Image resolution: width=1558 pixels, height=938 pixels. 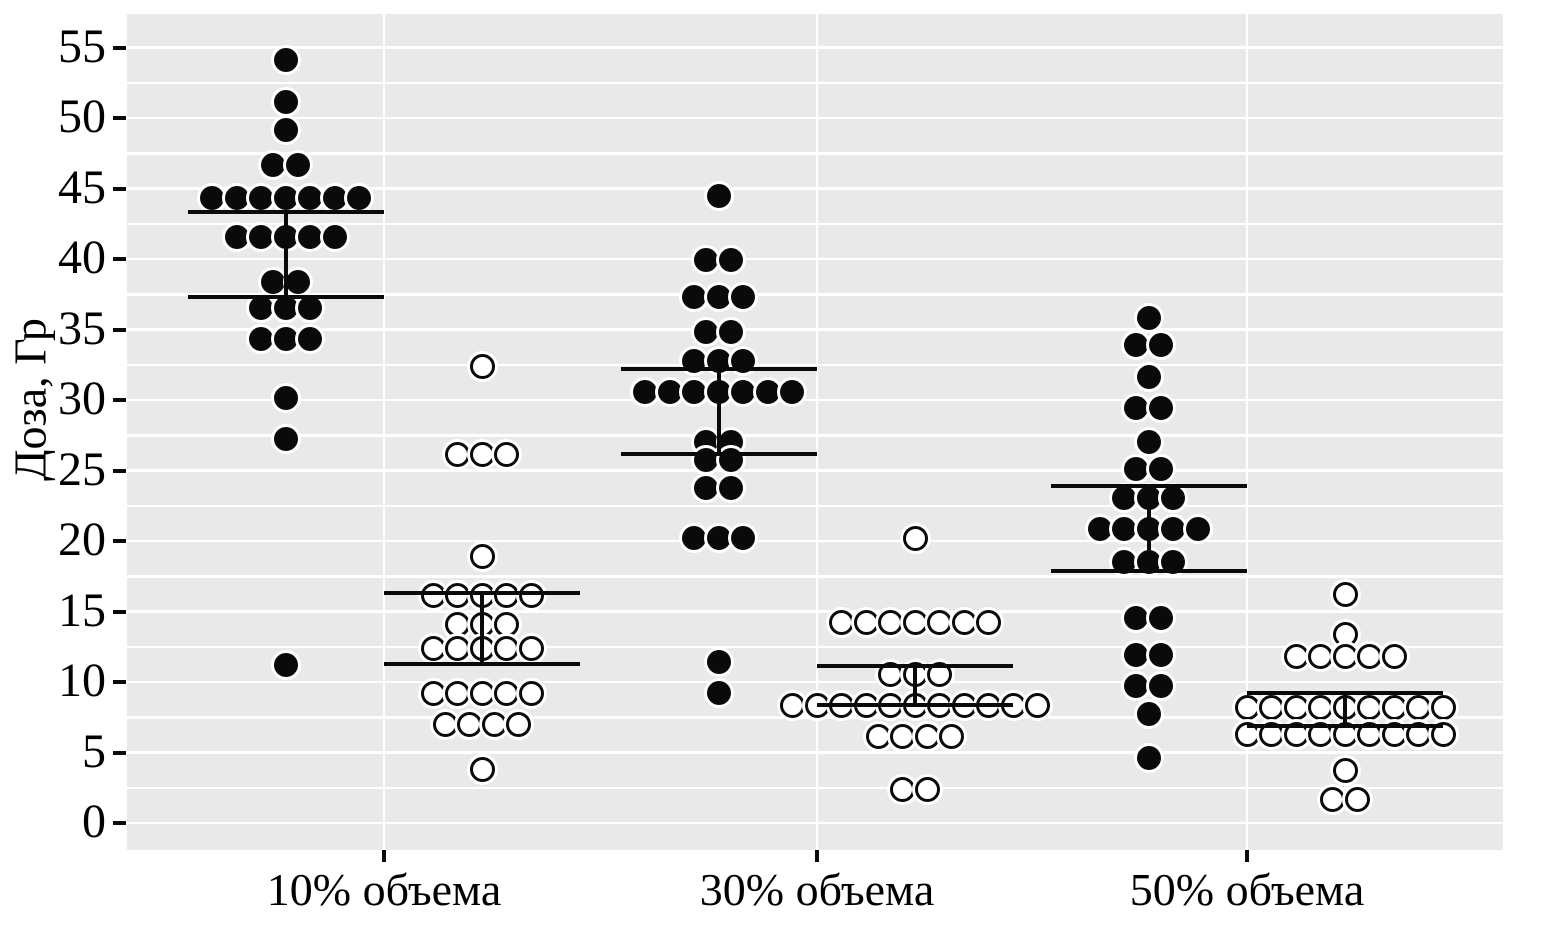 What do you see at coordinates (82, 46) in the screenshot?
I see `y-tick-label: 55` at bounding box center [82, 46].